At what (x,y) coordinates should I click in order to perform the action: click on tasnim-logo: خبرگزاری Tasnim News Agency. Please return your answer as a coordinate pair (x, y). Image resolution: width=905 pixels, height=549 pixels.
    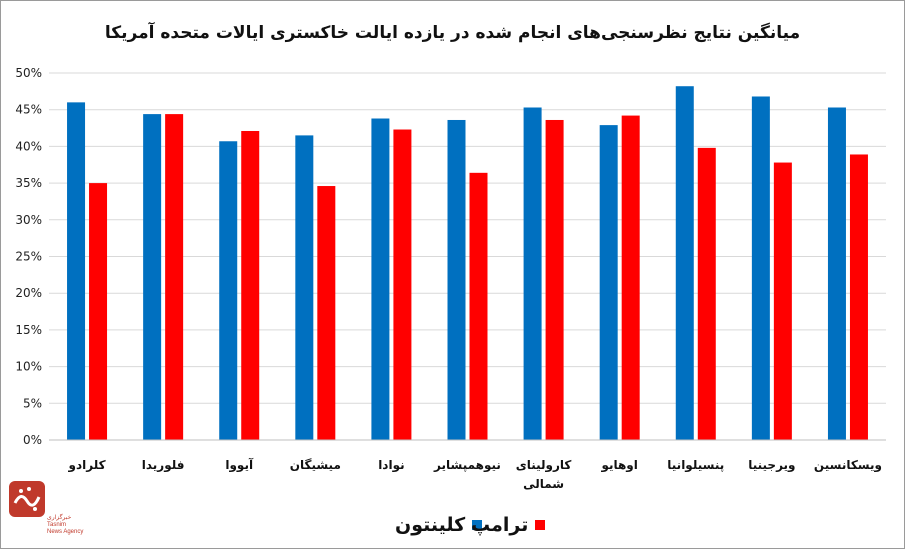
    Looking at the image, I should click on (47, 511).